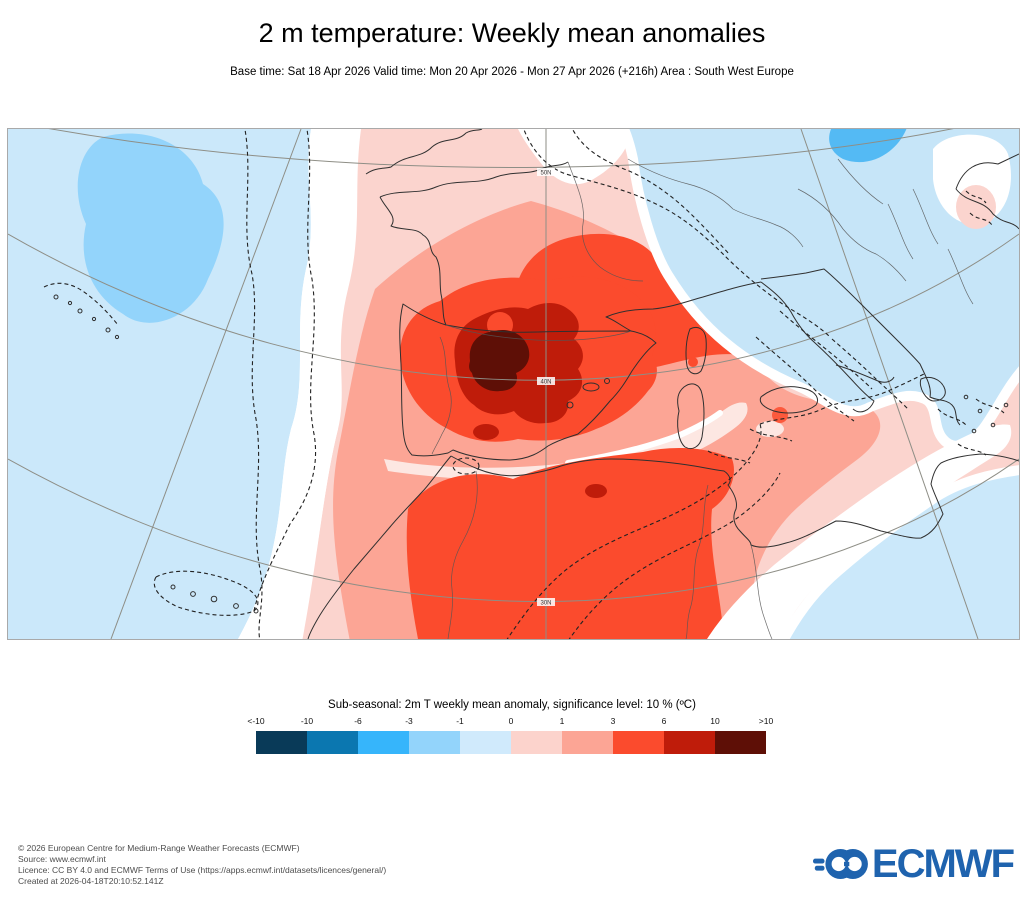  I want to click on legend-tick: -1, so click(460, 721).